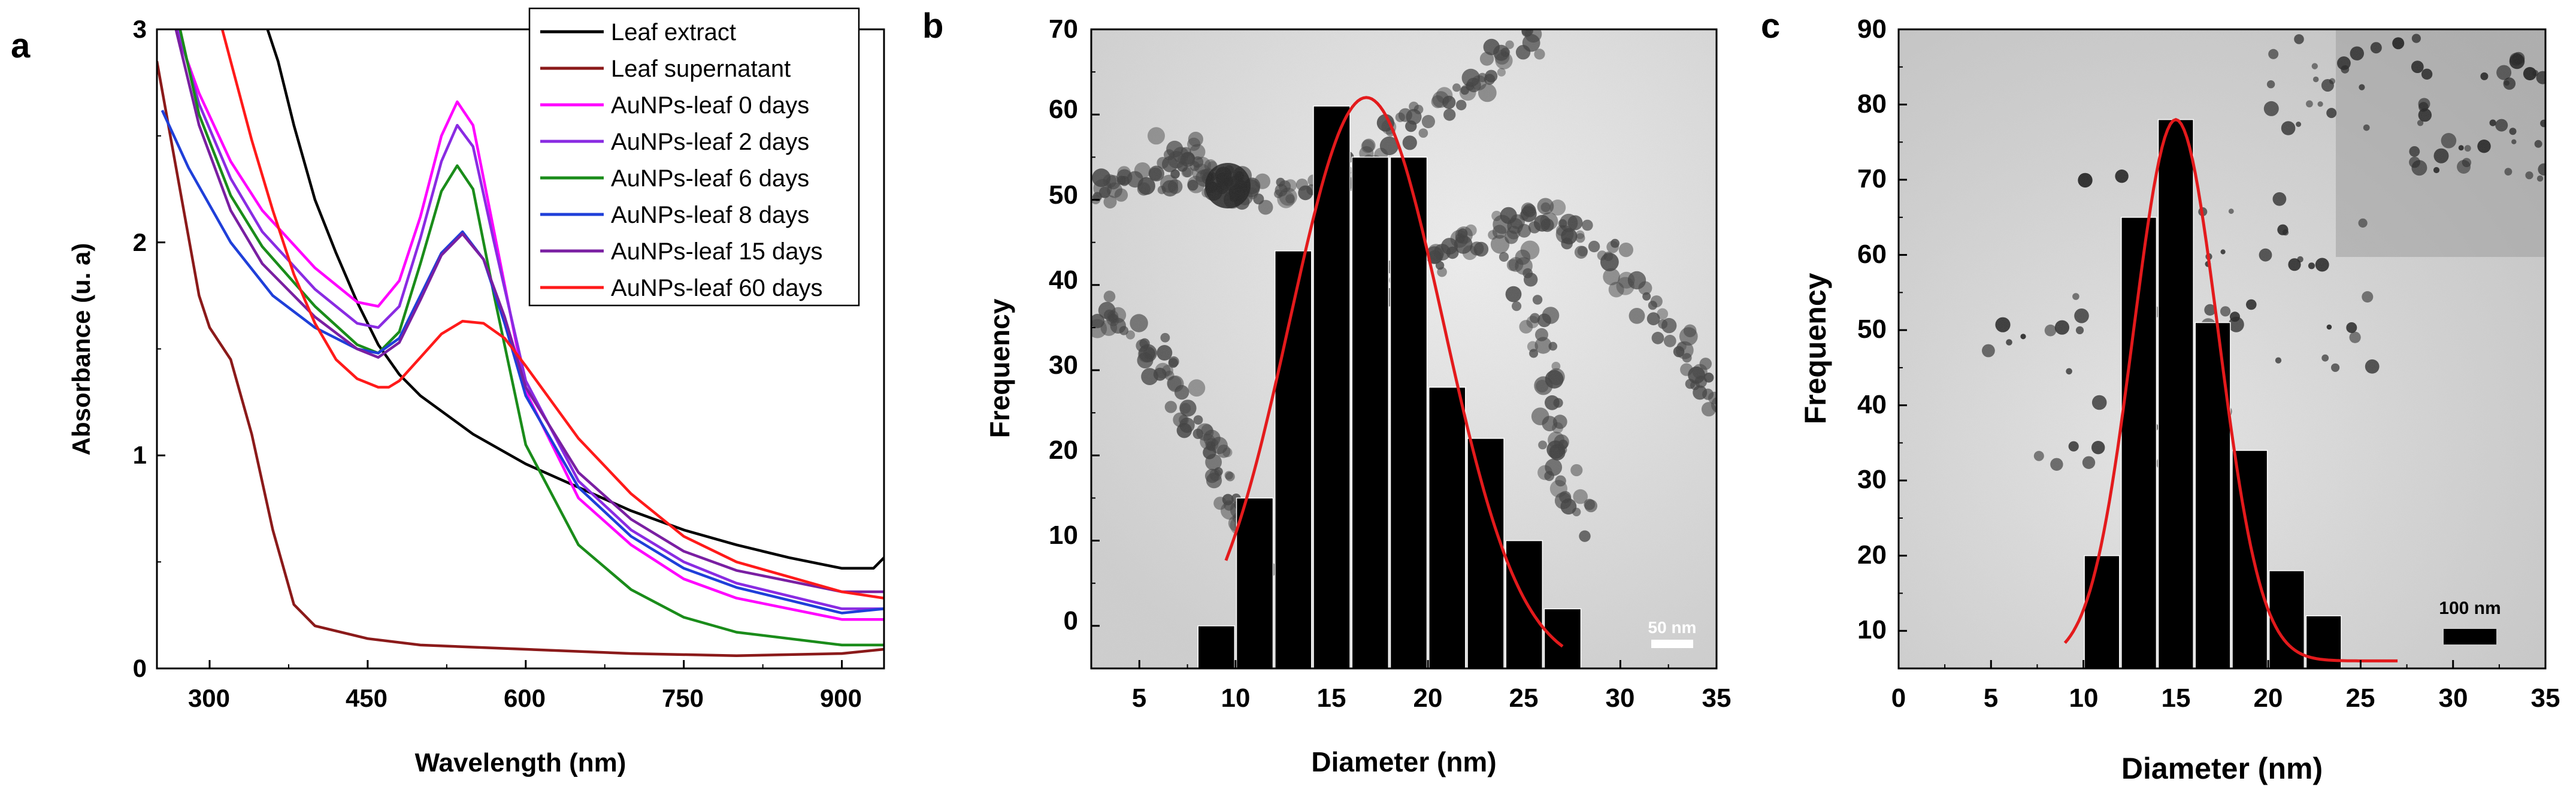  What do you see at coordinates (21, 45) in the screenshot?
I see `panel-label-a: a` at bounding box center [21, 45].